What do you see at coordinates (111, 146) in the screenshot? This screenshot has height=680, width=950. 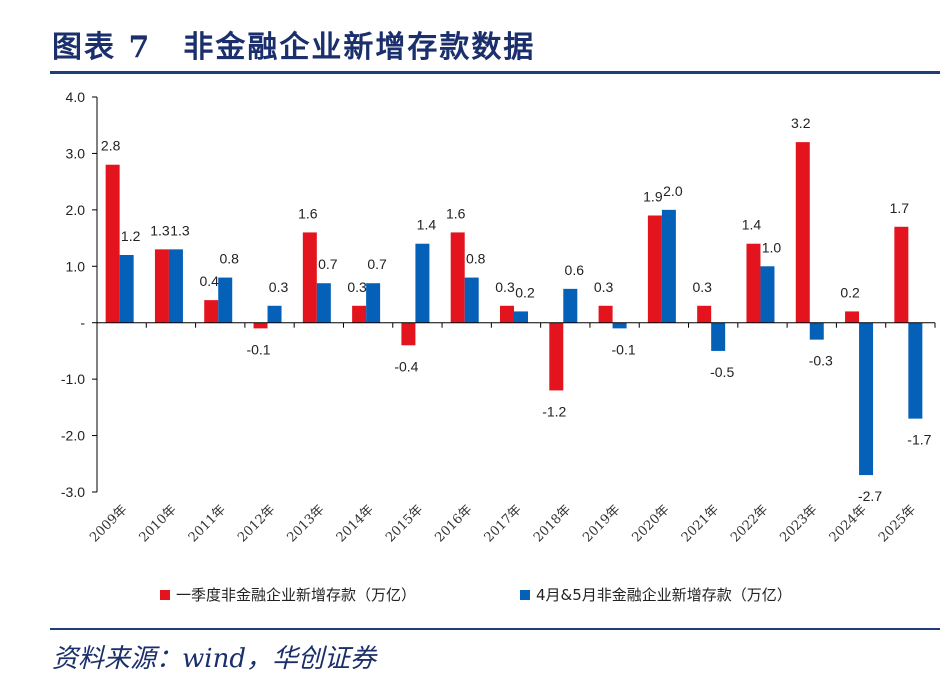 I see `data-label: 2.8` at bounding box center [111, 146].